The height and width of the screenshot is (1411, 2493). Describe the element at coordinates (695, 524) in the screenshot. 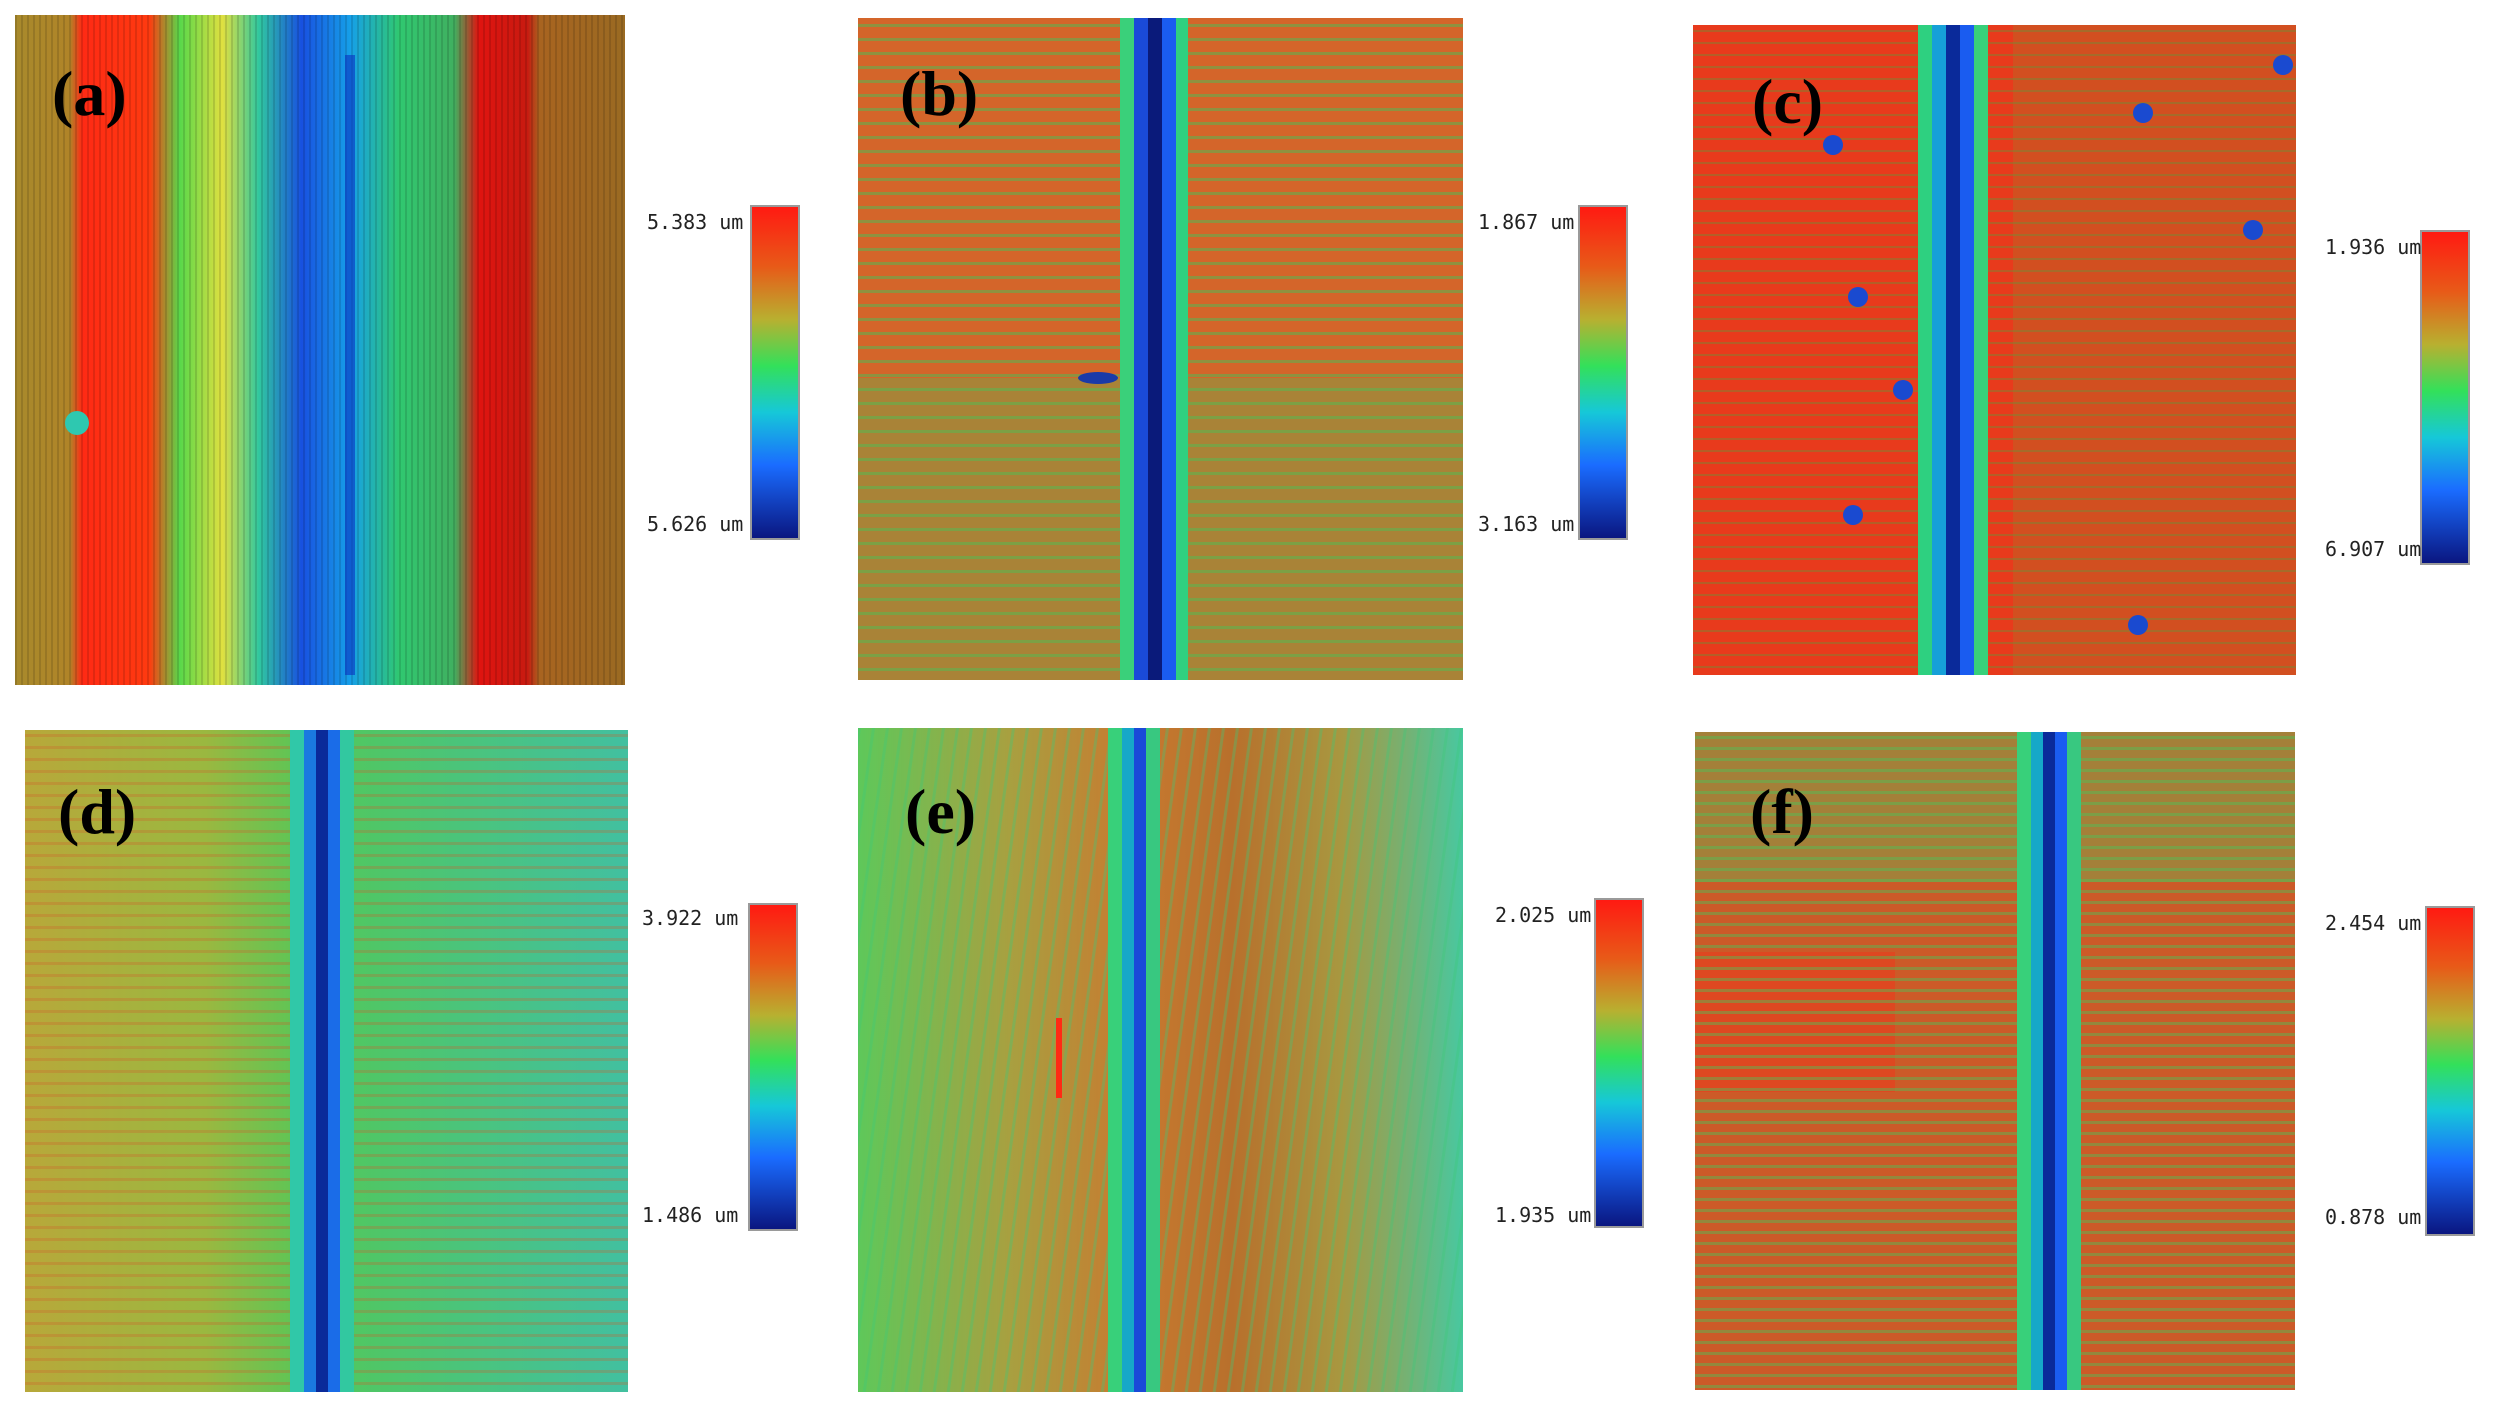

I see `scale-bottom-value-a: 5.626 um` at that location.